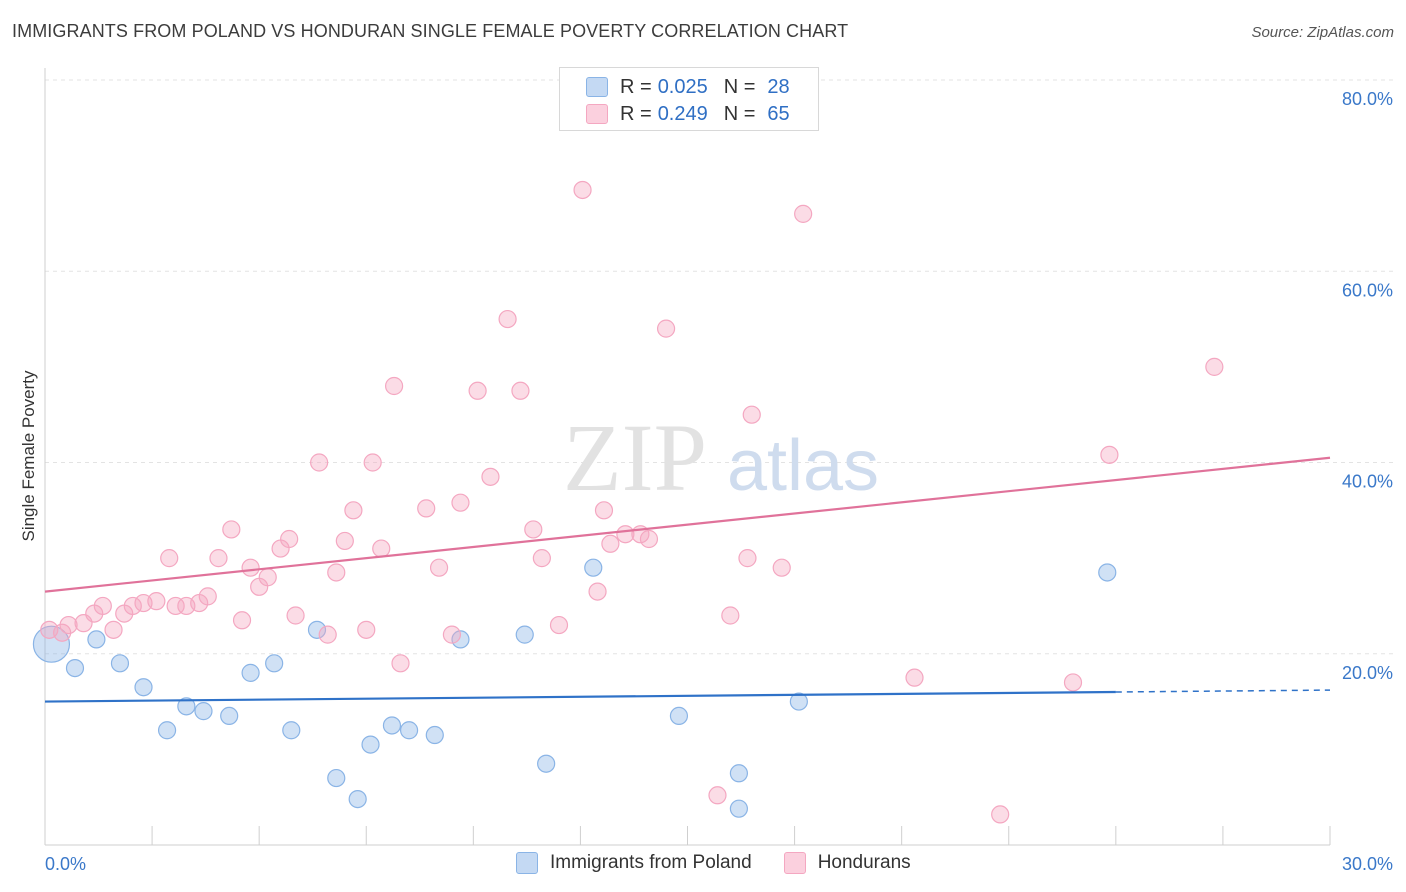  I want to click on watermark-atlas: atlas, so click(803, 466).